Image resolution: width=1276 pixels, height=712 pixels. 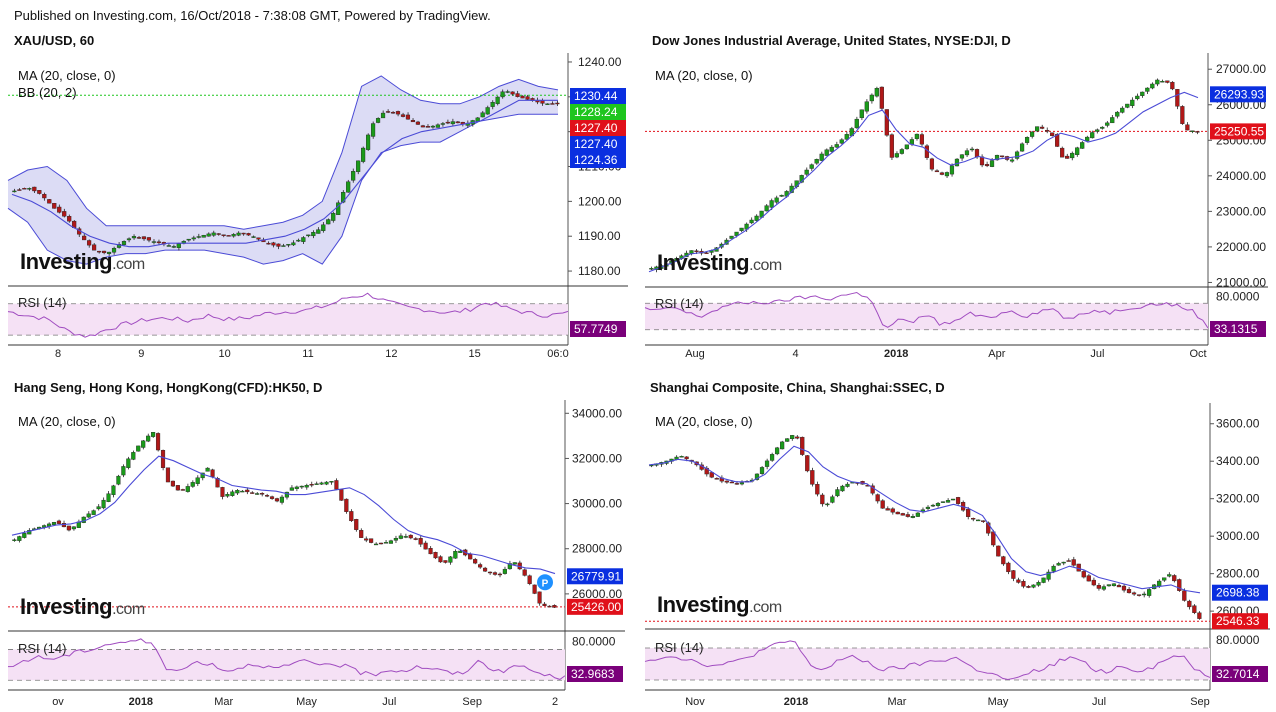 What do you see at coordinates (1241, 69) in the screenshot?
I see `y-tick-label: 27000.00` at bounding box center [1241, 69].